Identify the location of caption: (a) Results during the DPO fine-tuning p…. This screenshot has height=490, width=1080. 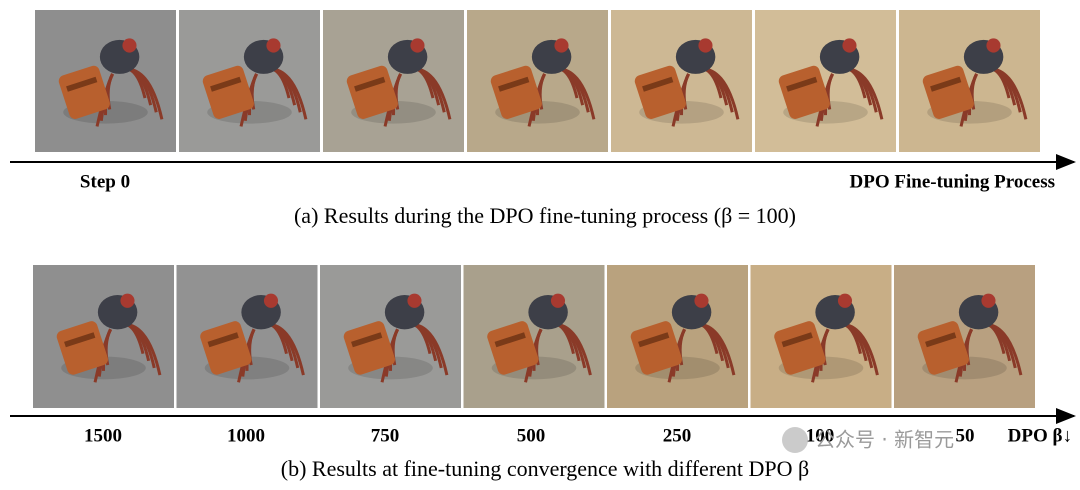
(545, 215).